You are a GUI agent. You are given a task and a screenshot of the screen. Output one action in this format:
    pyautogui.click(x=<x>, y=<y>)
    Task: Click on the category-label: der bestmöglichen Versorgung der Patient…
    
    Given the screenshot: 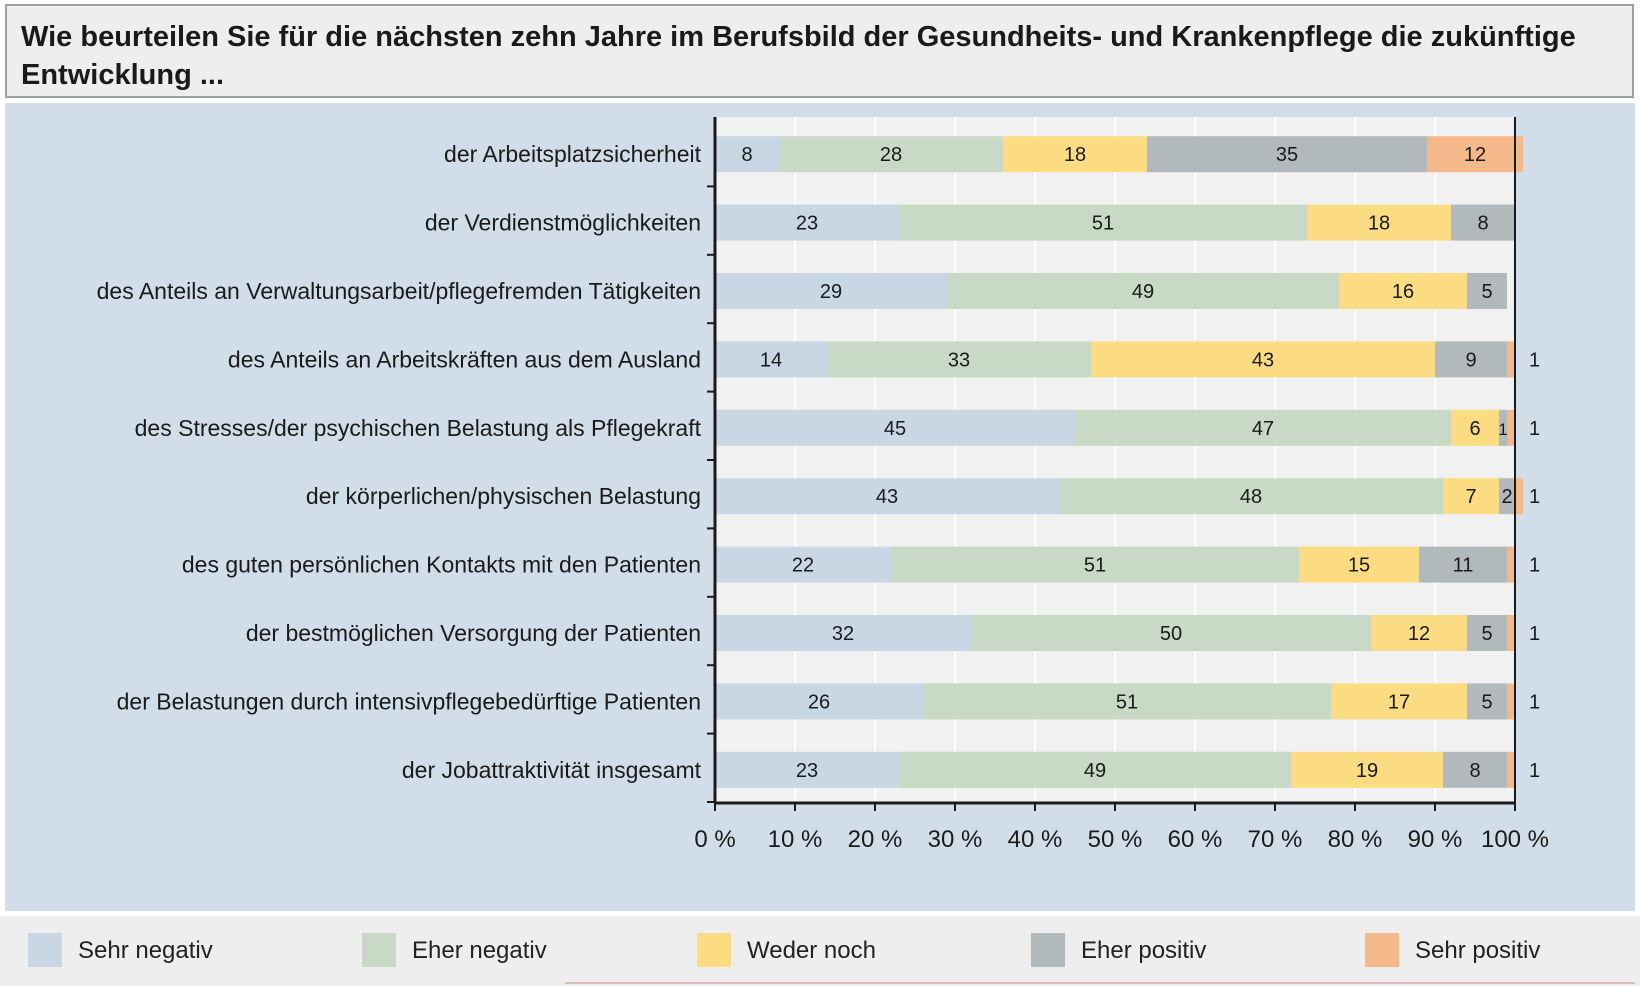 What is the action you would take?
    pyautogui.click(x=473, y=633)
    